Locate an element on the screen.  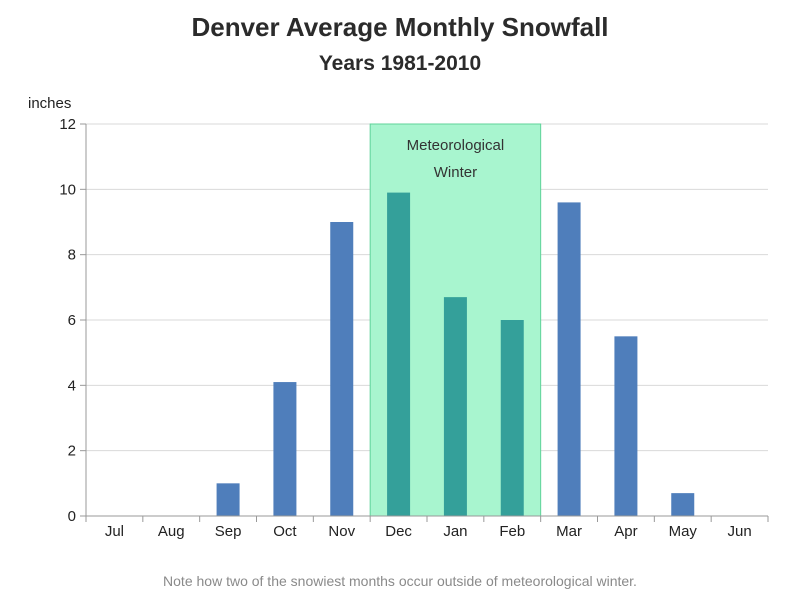
bar-sep is located at coordinates (228, 499).